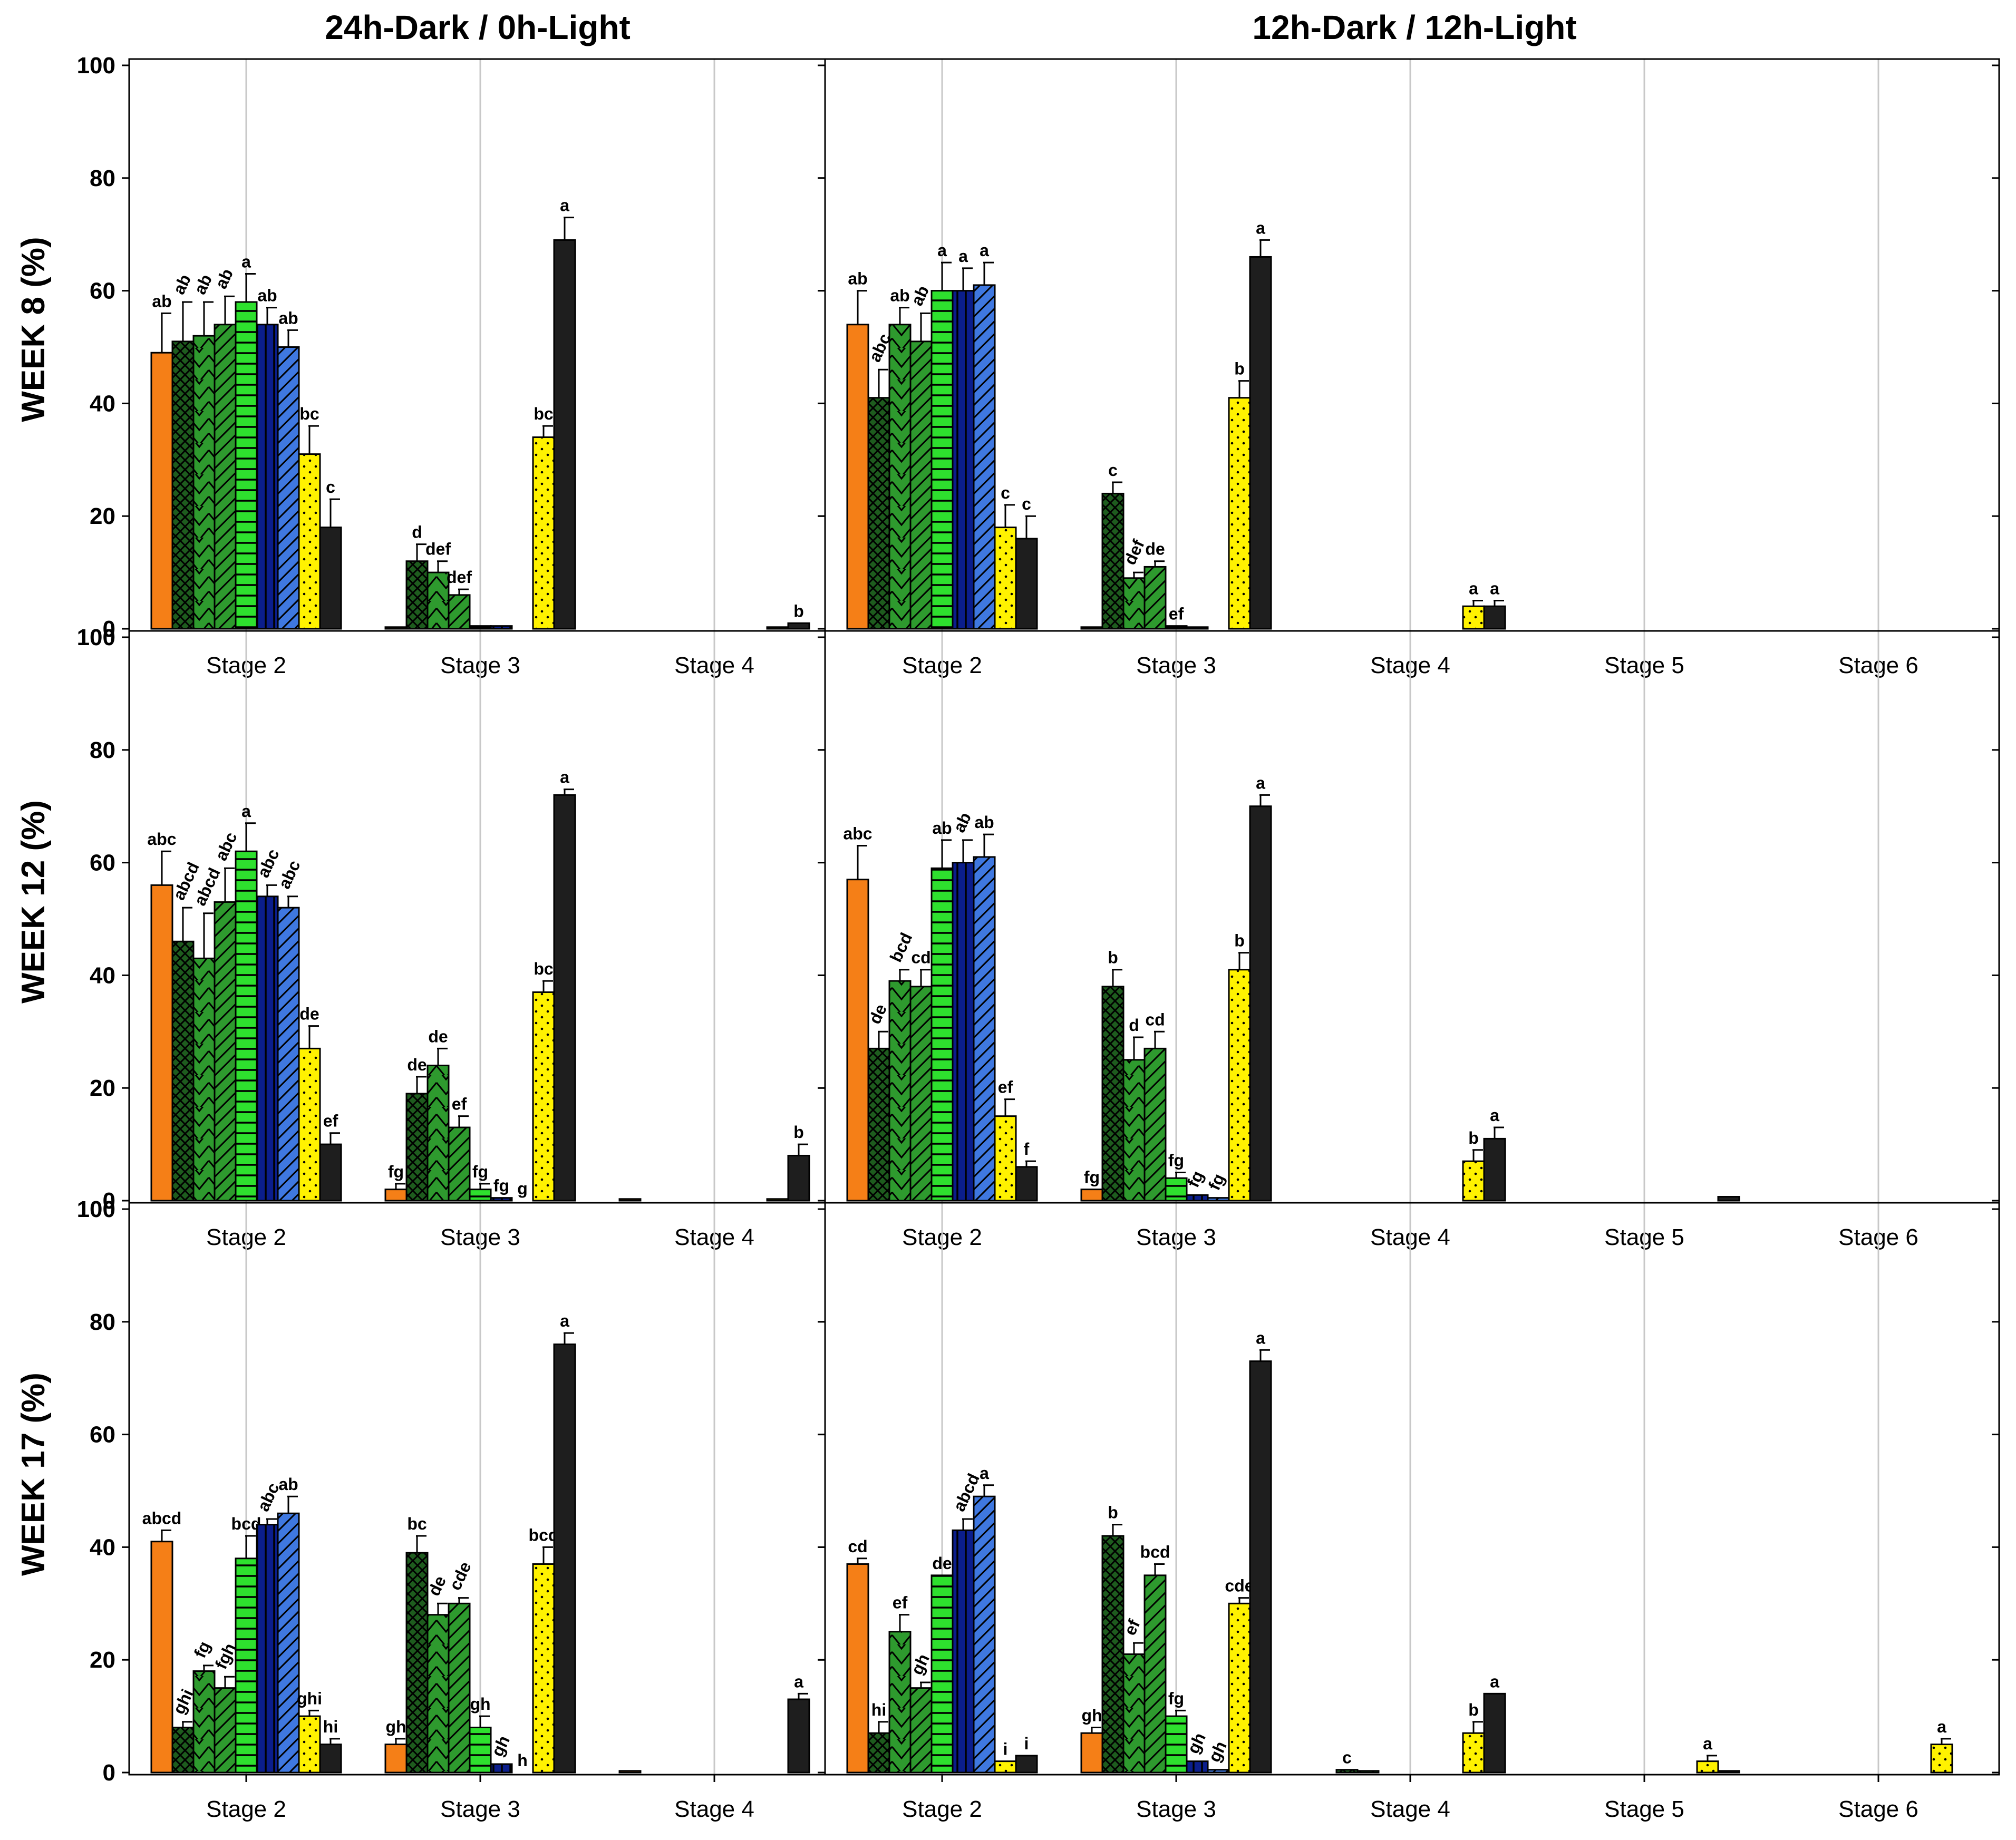 The width and height of the screenshot is (2016, 1840). I want to click on significance-letter: ef, so click(1176, 614).